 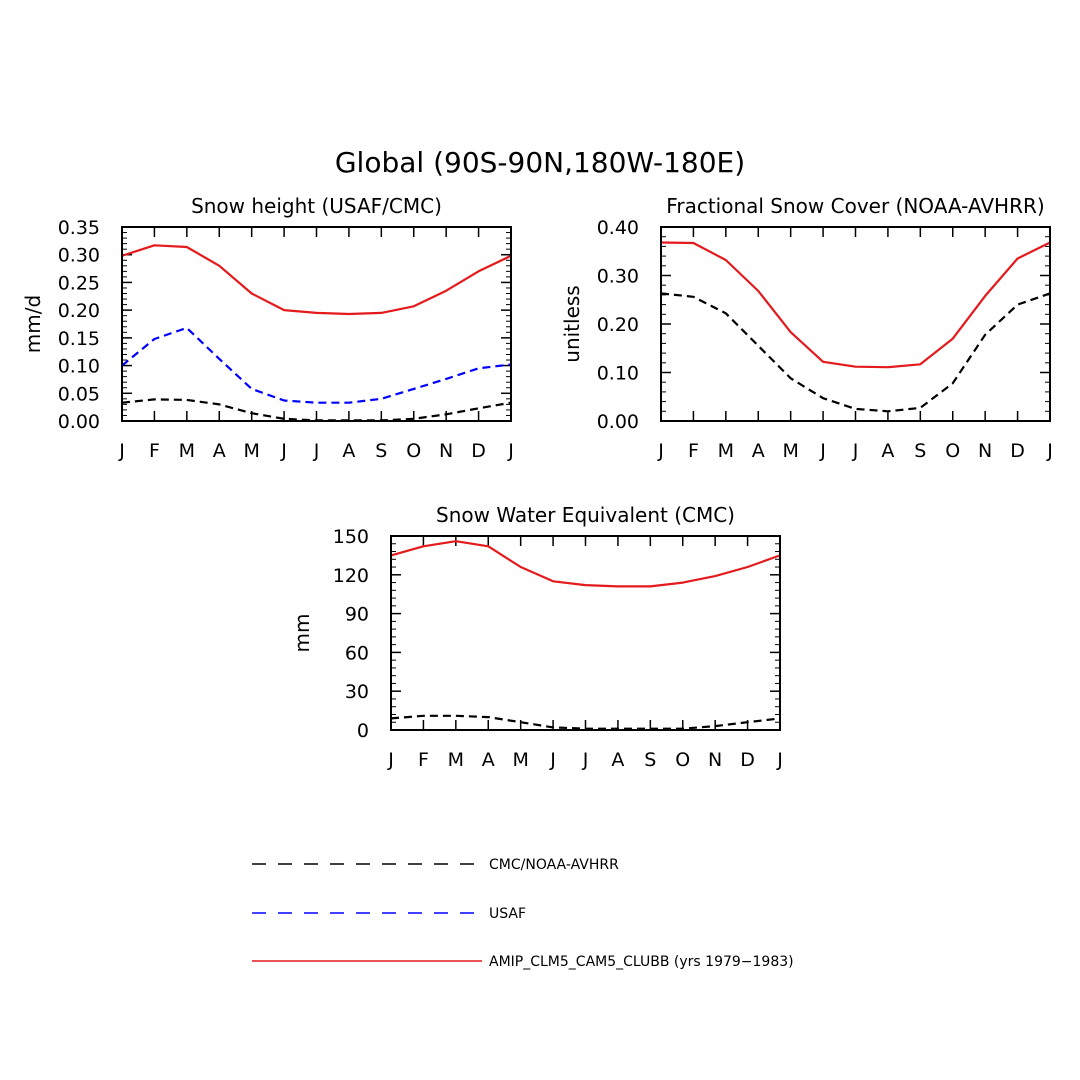 What do you see at coordinates (357, 692) in the screenshot?
I see `y-tick-label: 30` at bounding box center [357, 692].